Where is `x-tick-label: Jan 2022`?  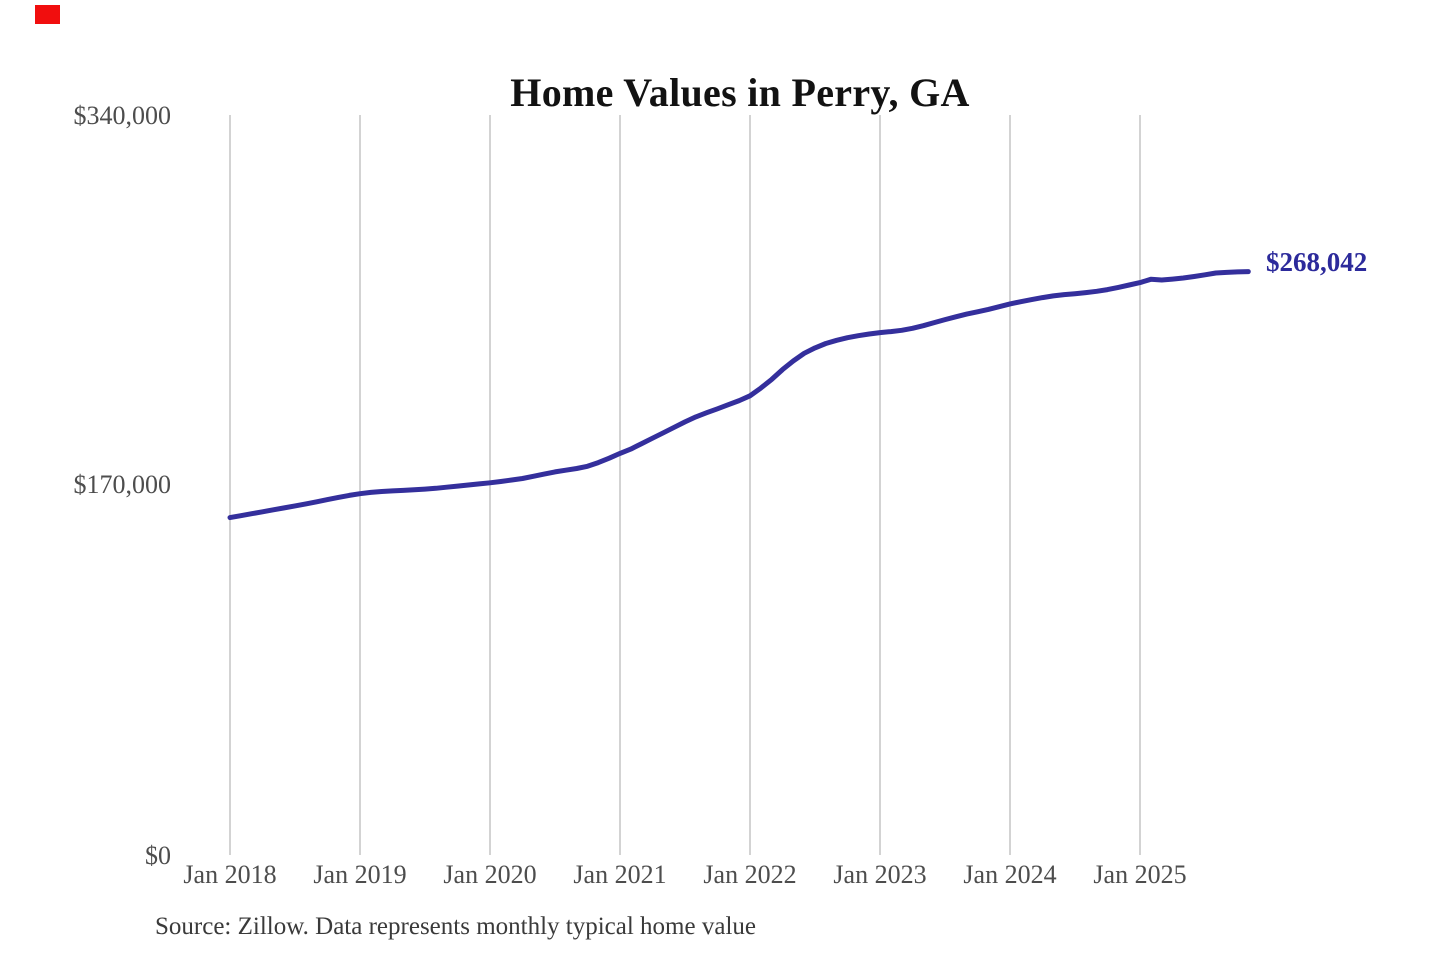
x-tick-label: Jan 2022 is located at coordinates (750, 874).